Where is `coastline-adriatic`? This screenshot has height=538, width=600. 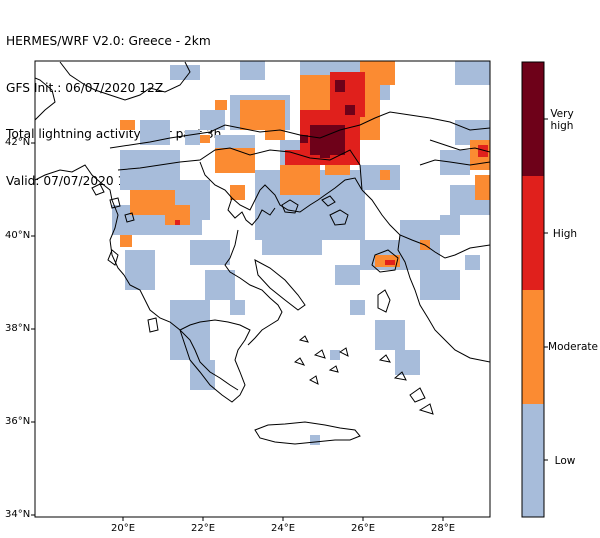 coastline-adriatic is located at coordinates (45, 99).